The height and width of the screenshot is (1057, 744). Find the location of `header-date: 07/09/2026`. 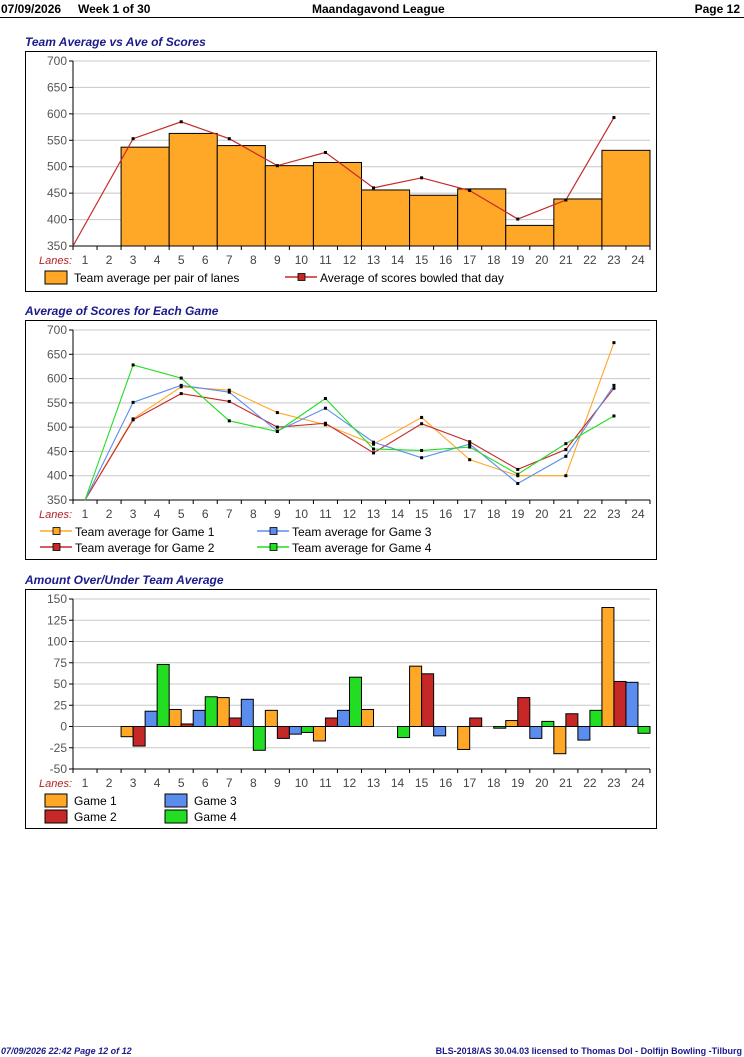

header-date: 07/09/2026 is located at coordinates (31, 9).